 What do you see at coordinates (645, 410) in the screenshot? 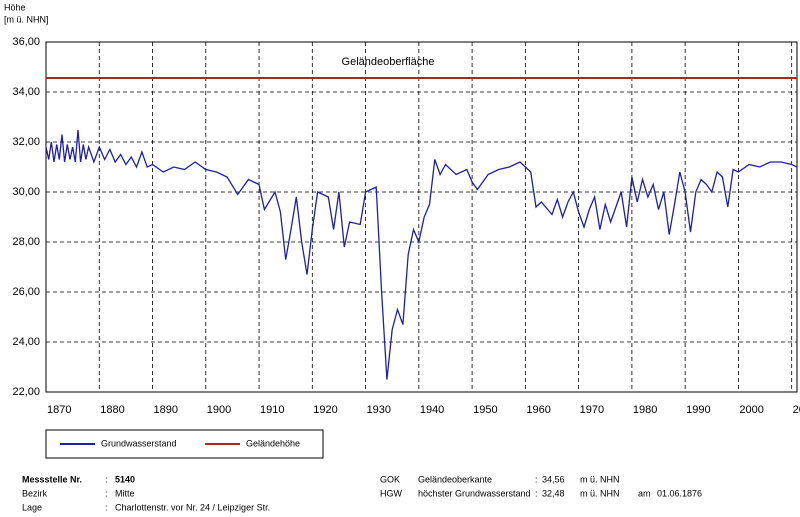
I see `x-tick-label: 1980` at bounding box center [645, 410].